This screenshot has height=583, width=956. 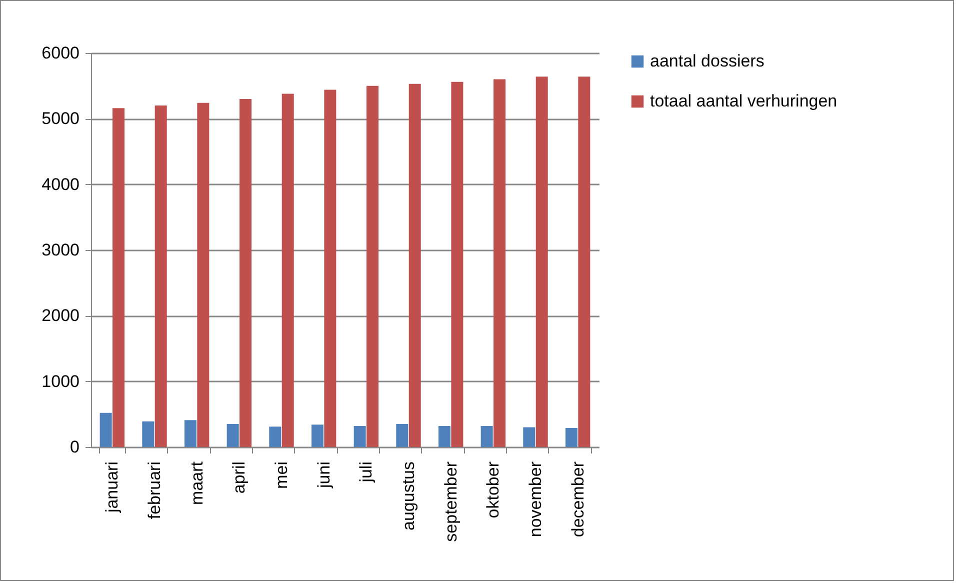 What do you see at coordinates (324, 475) in the screenshot?
I see `x-tick-label: juni` at bounding box center [324, 475].